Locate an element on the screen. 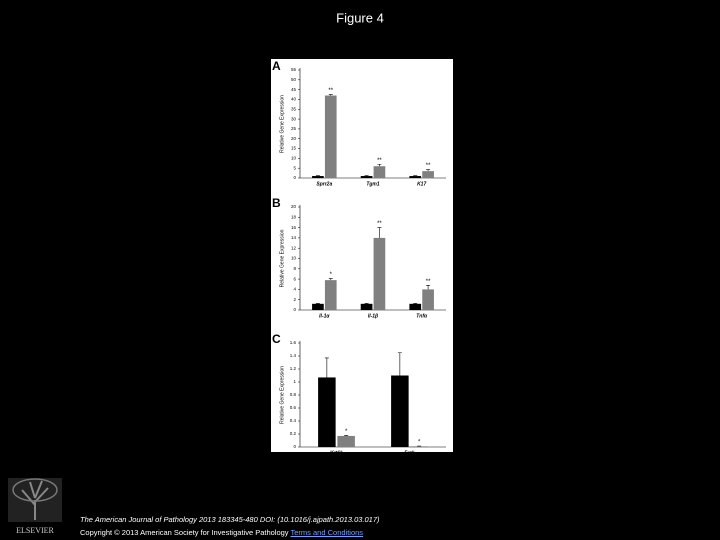 This screenshot has width=720, height=540. x-tick-label: Tgm1 is located at coordinates (373, 184).